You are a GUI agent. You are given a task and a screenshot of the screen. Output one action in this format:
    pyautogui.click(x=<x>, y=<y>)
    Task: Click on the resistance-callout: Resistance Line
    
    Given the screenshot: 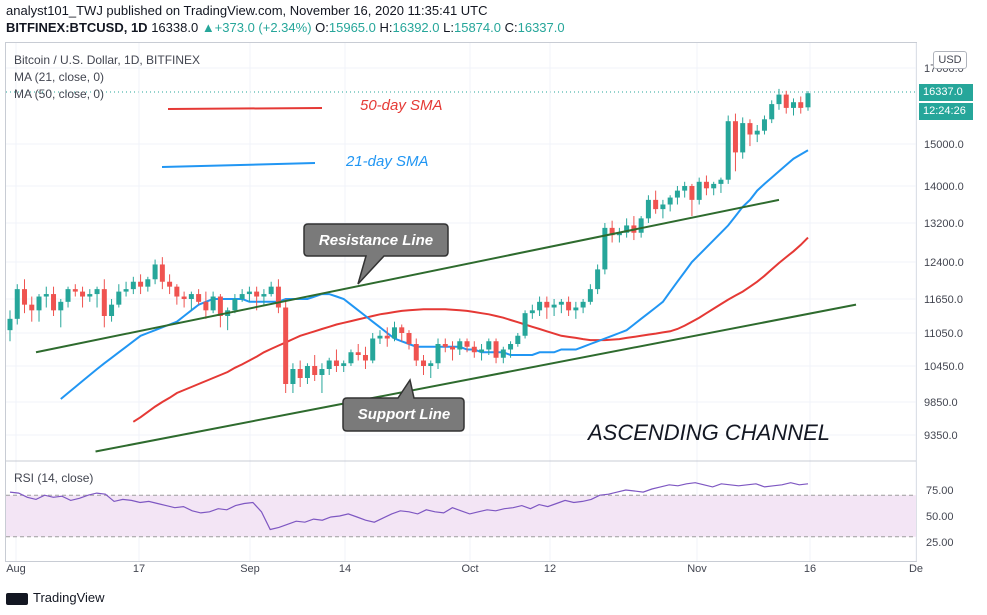 What is the action you would take?
    pyautogui.click(x=376, y=254)
    